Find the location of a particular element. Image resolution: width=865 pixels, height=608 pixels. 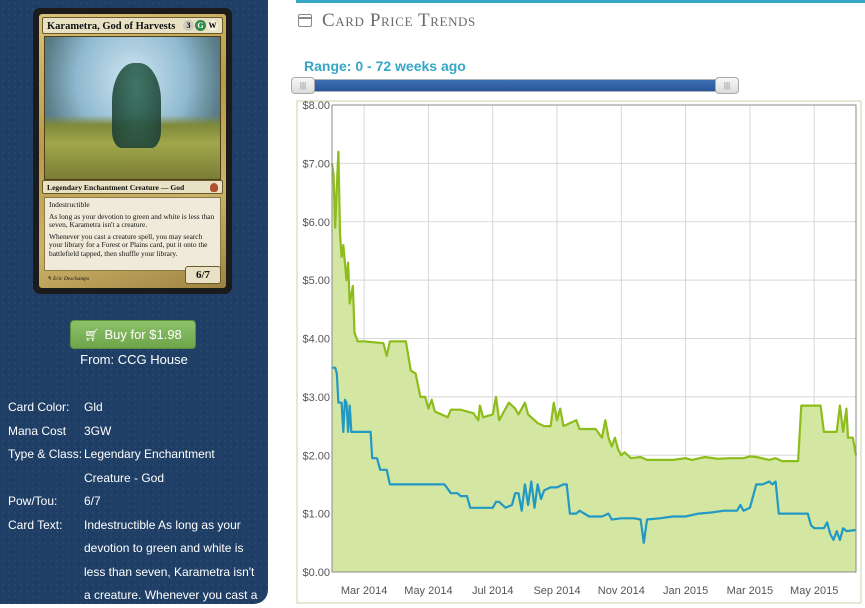

x-tick-label: May 2014 is located at coordinates (428, 591).